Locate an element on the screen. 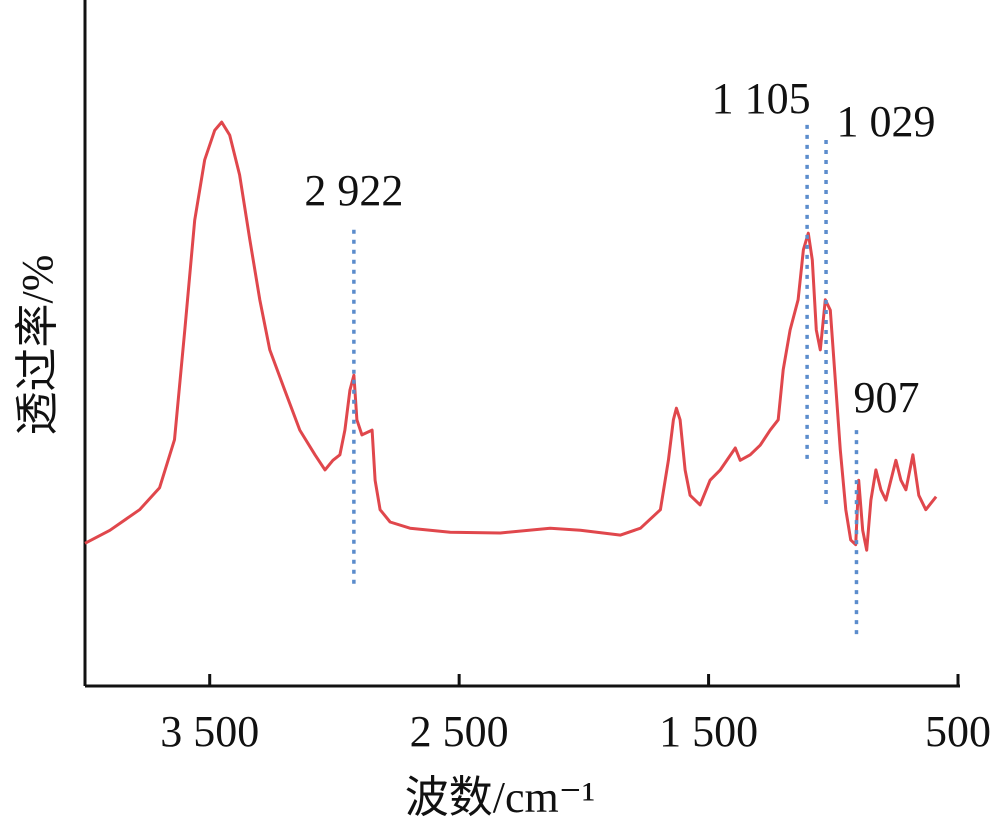  annotation-label: 1 105 is located at coordinates (761, 98).